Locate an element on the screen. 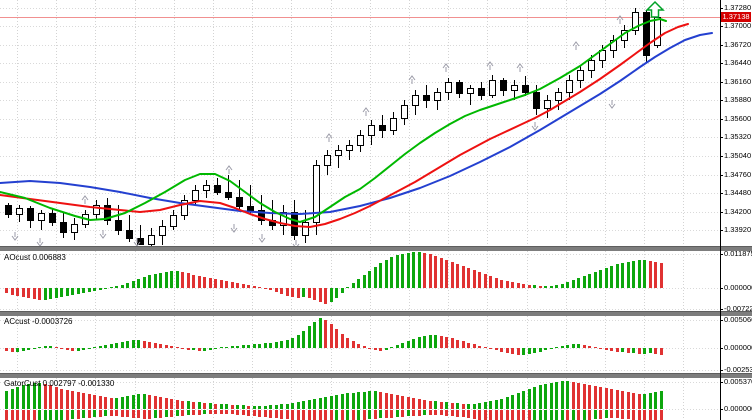 This screenshot has height=420, width=752. gator-indicator-pane is located at coordinates (376, 399).